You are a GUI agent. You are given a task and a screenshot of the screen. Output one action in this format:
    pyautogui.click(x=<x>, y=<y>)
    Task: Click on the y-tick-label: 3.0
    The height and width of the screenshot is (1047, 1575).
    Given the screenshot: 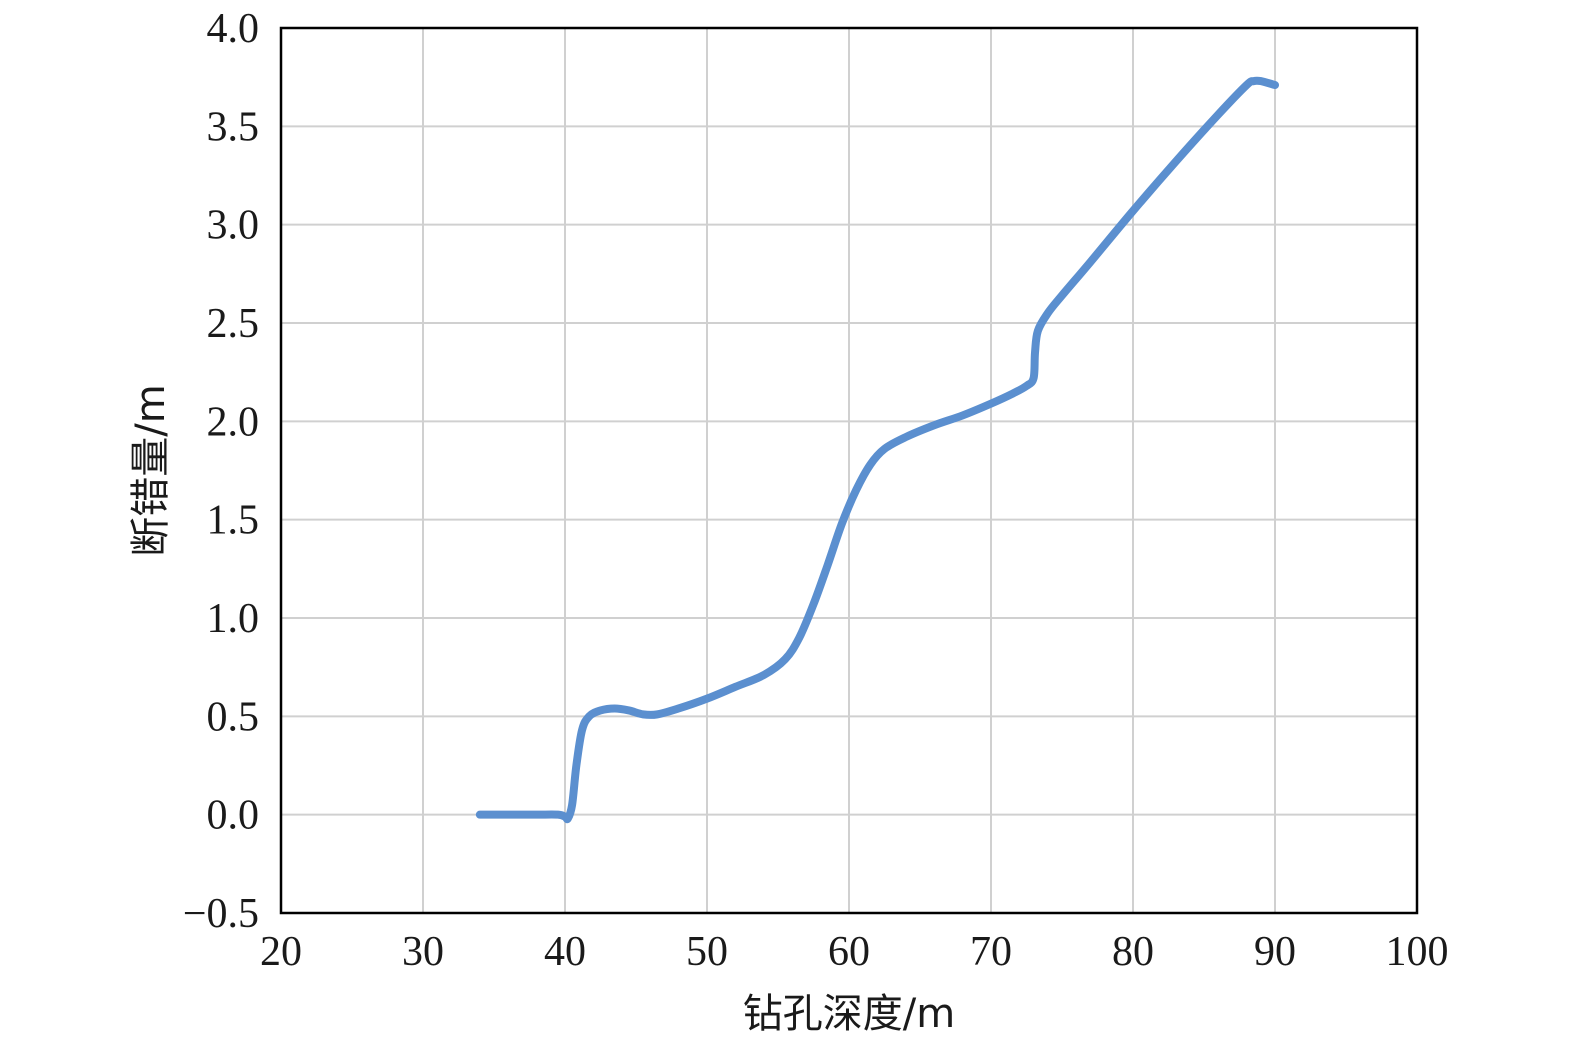 What is the action you would take?
    pyautogui.click(x=233, y=226)
    